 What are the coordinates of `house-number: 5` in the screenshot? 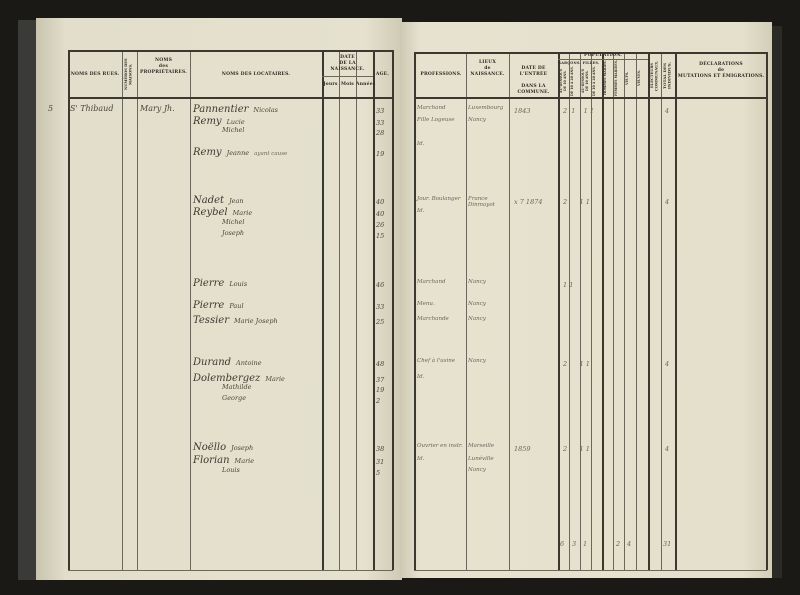 It's located at (51, 108).